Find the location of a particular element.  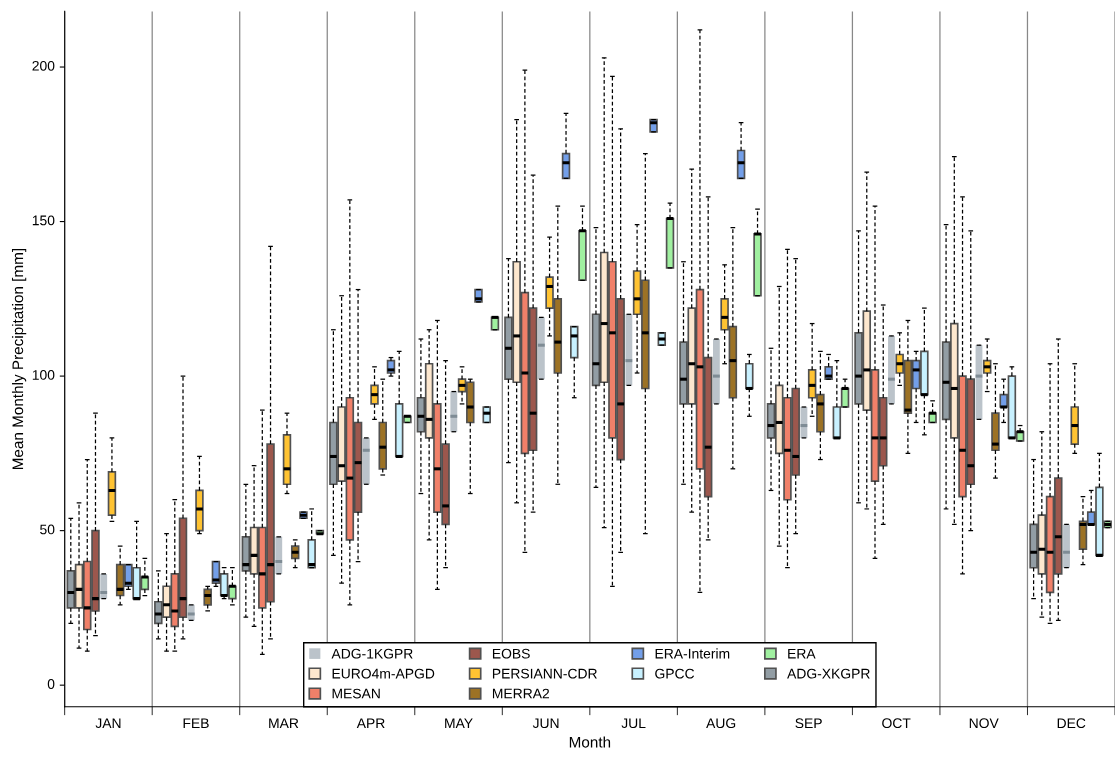

legend-label: ERA-Interim is located at coordinates (692, 653).